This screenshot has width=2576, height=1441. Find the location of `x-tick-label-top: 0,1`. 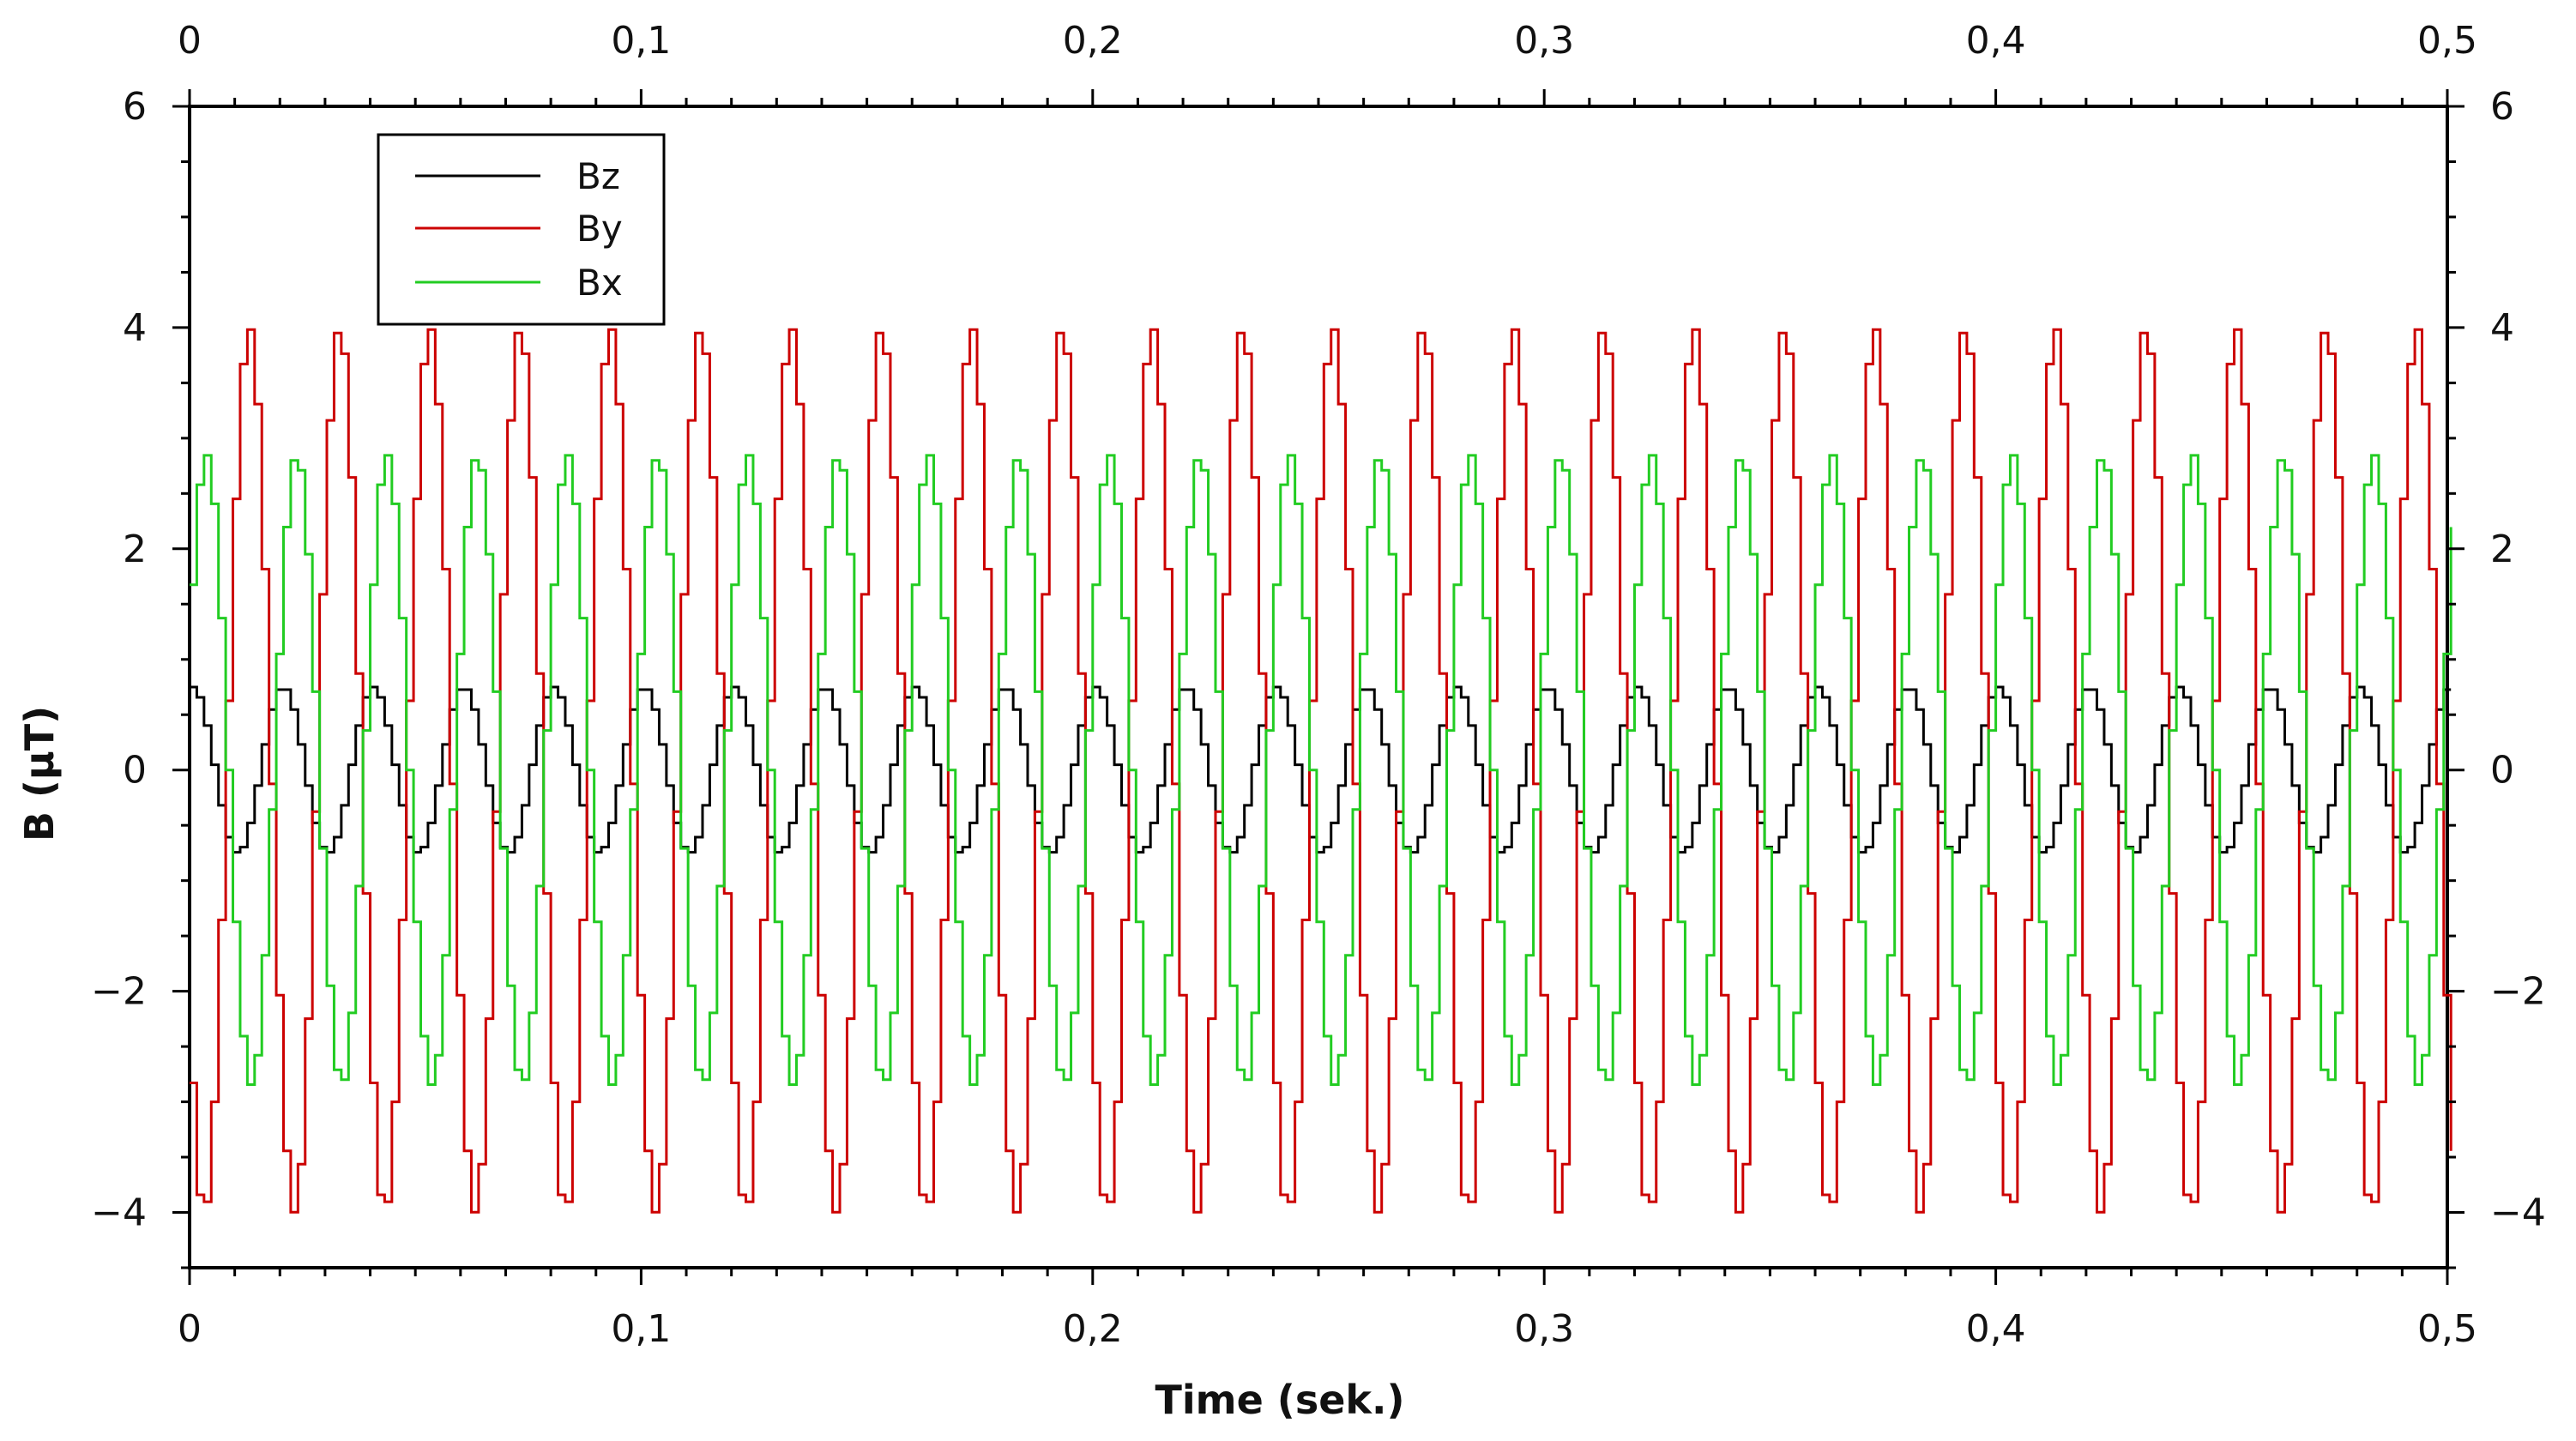

x-tick-label-top: 0,1 is located at coordinates (641, 41).